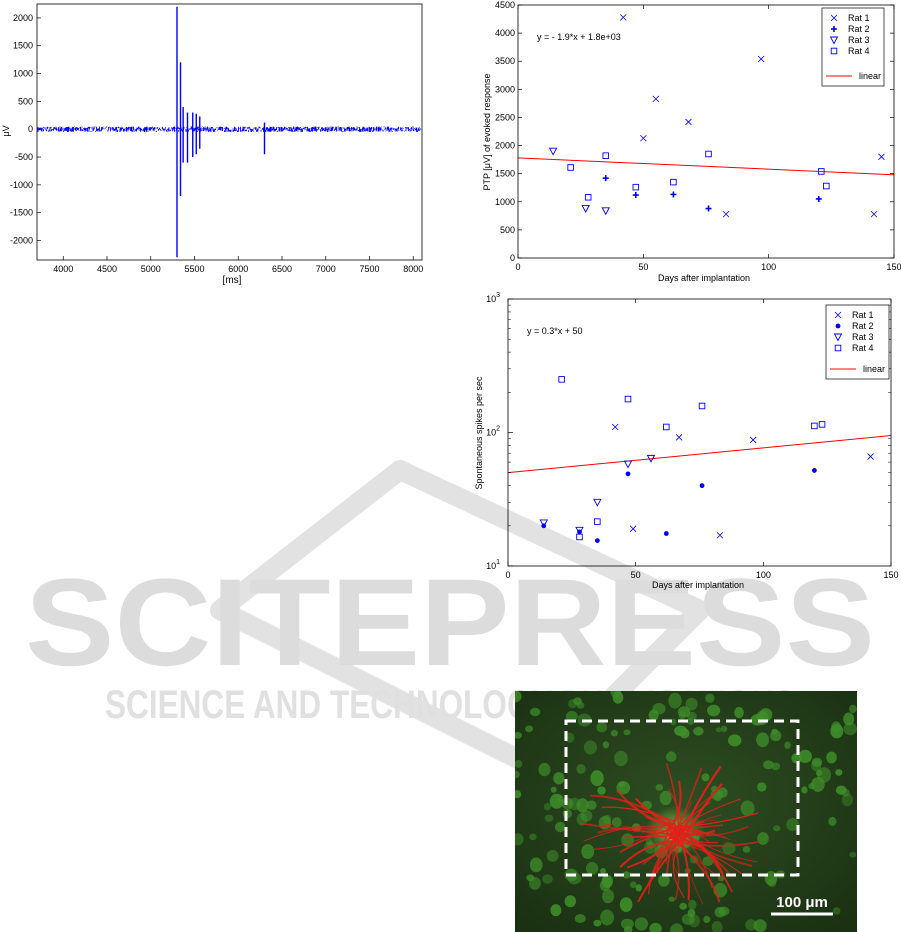 The width and height of the screenshot is (901, 932). Describe the element at coordinates (874, 369) in the screenshot. I see `legend-label-linear: linear` at that location.